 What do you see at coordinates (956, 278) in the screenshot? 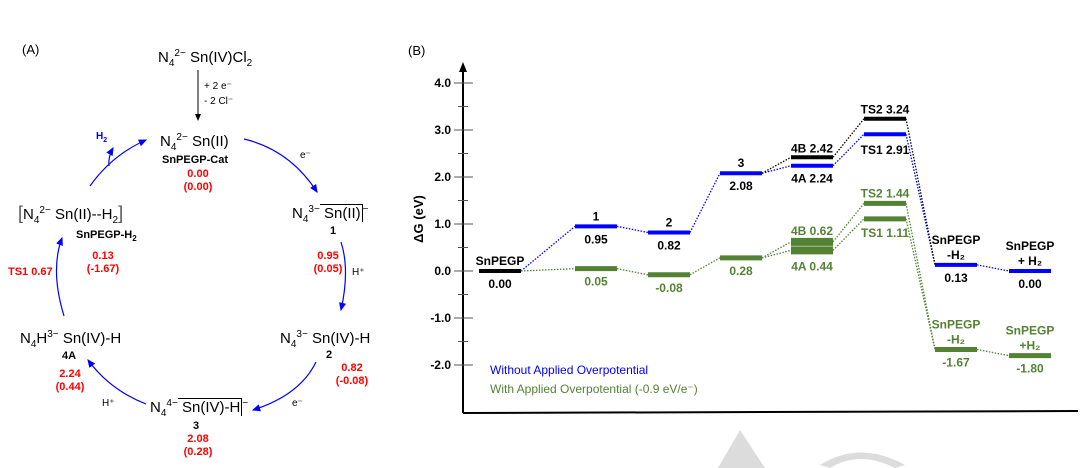
I see `level-value: 0.13` at bounding box center [956, 278].